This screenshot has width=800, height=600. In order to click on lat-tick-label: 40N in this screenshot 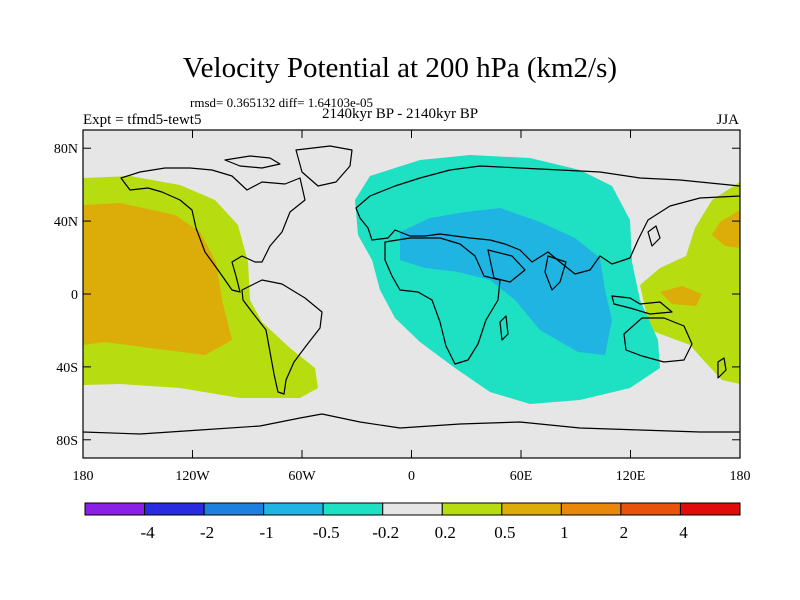, I will do `click(66, 222)`.